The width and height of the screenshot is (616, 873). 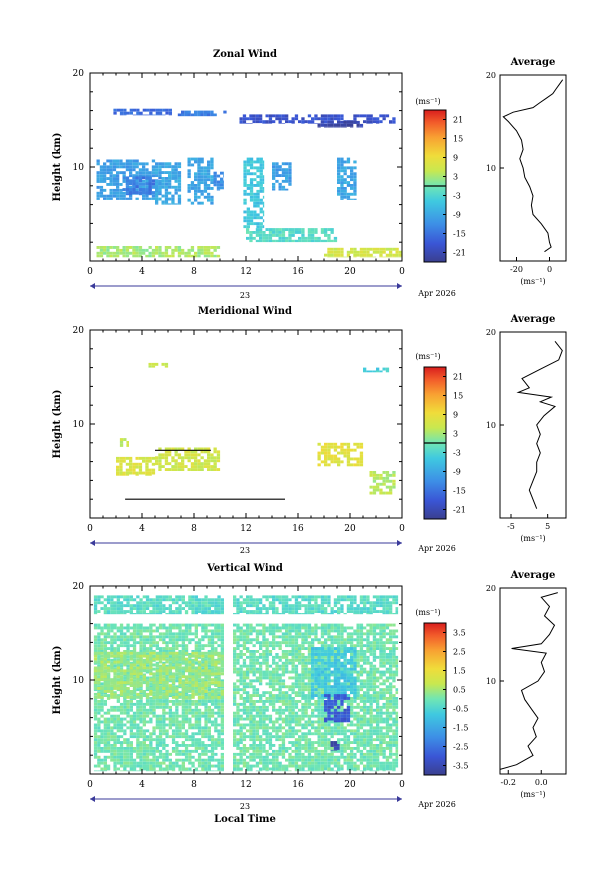 What do you see at coordinates (457, 215) in the screenshot?
I see `colorbar-tick-label: -9` at bounding box center [457, 215].